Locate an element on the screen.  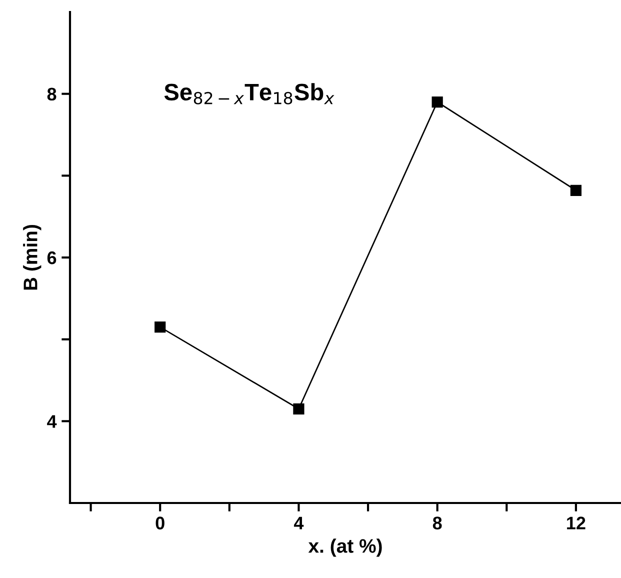
annotation: Se$_{82−x}$Te$_{18}$Sb$_{x}$ is located at coordinates (249, 93).